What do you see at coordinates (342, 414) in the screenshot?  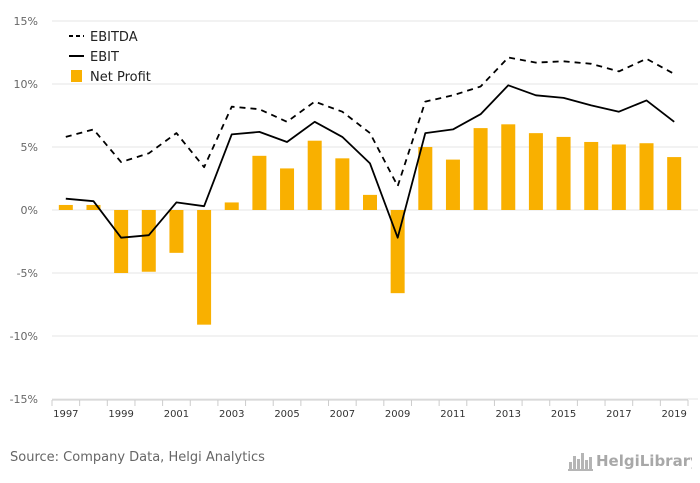 I see `x-tick-label: 2007` at bounding box center [342, 414].